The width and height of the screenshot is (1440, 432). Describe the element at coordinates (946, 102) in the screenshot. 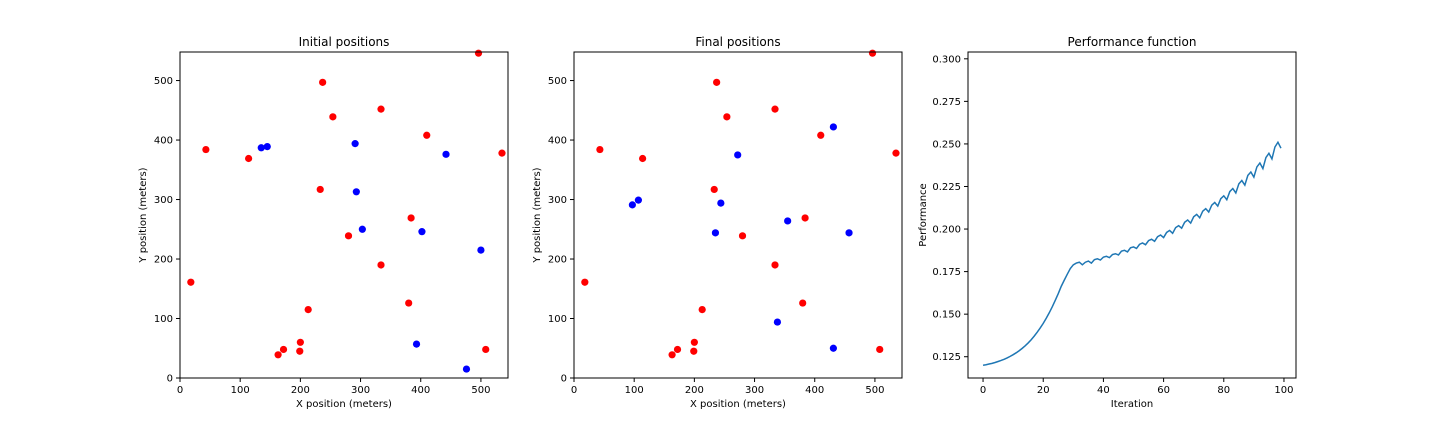

I see `y-tick-label: 0.275` at that location.